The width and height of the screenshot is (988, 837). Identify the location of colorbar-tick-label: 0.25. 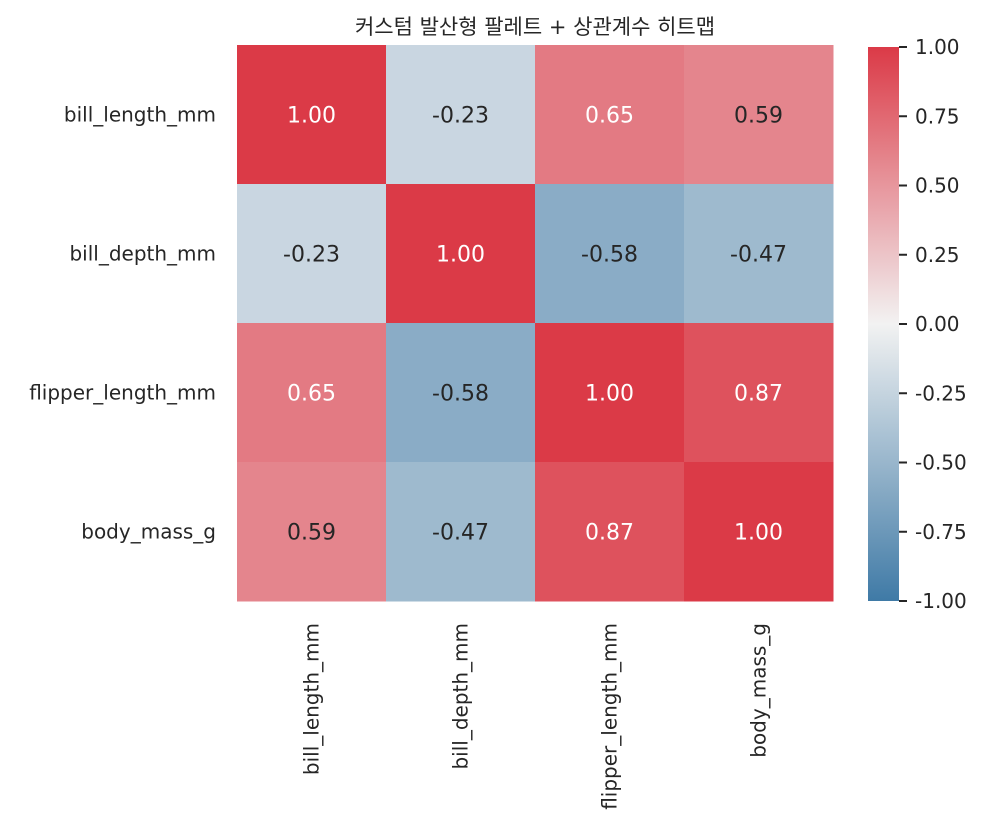
(937, 255).